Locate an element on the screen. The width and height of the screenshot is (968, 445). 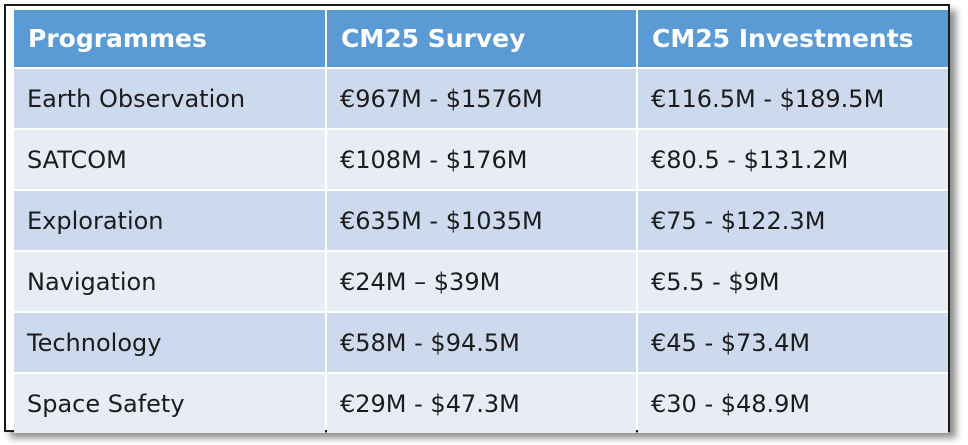
header-cm25-survey: CM25 Survey is located at coordinates (481, 38).